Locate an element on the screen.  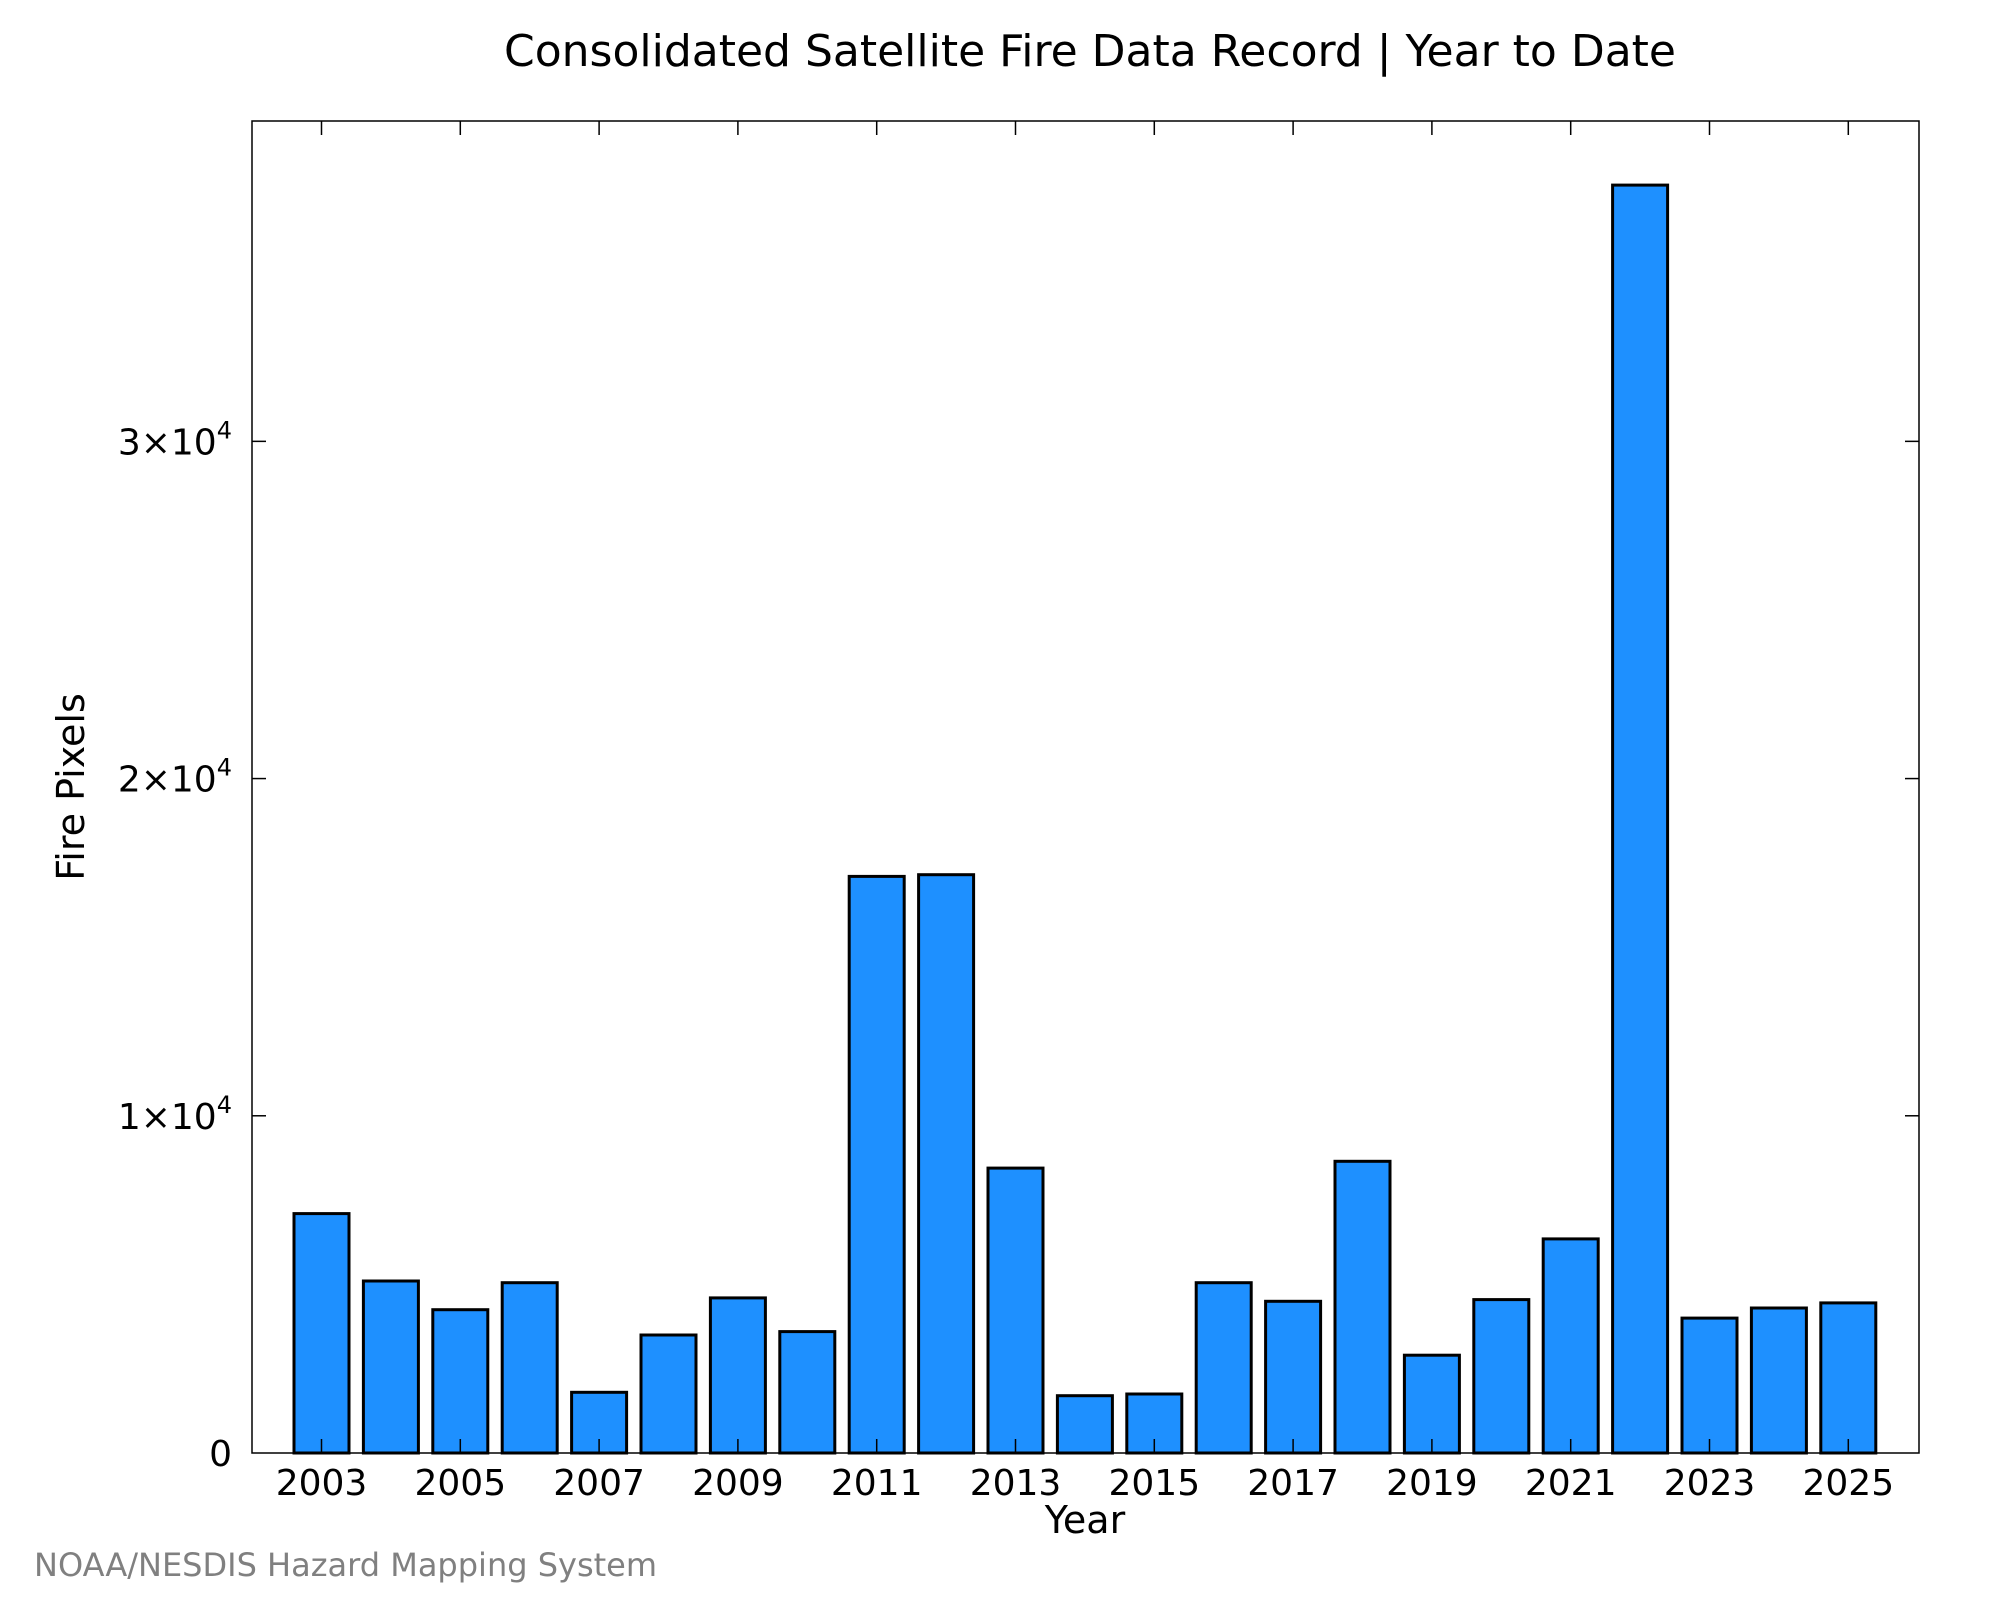
bar-2010 is located at coordinates (807, 1392).